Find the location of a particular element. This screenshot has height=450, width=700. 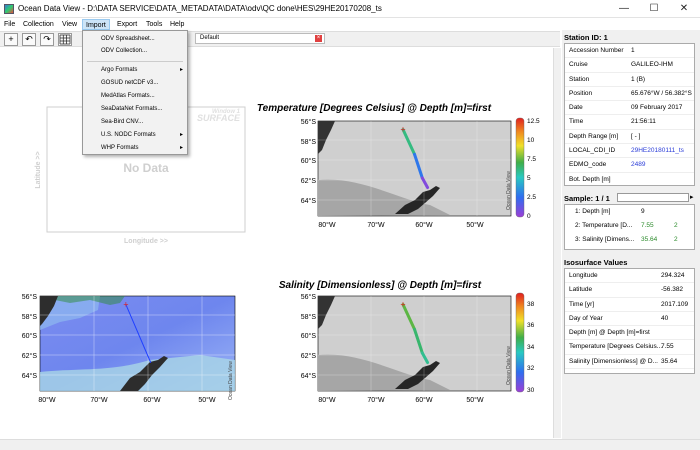

shelf-shading is located at coordinates (137, 373).